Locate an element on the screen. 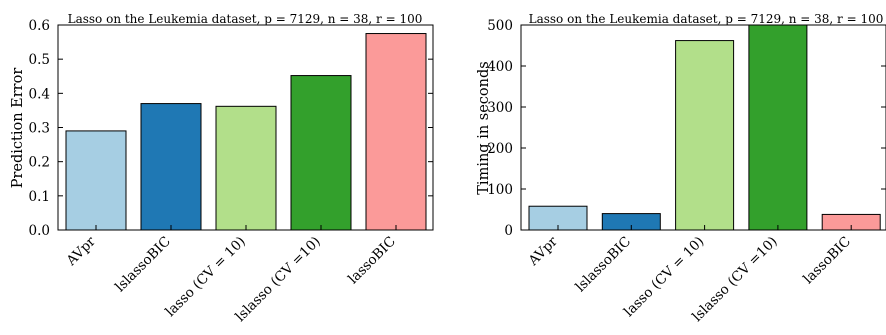 This screenshot has height=335, width=886. y-tick-label: 0.6 is located at coordinates (39, 26).